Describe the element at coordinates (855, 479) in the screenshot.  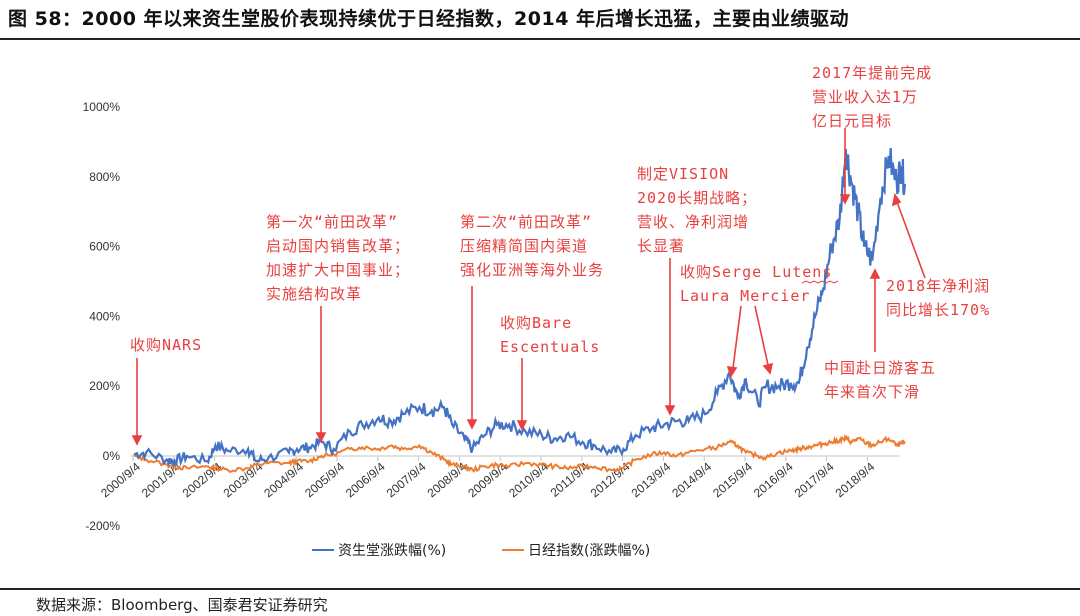
I see `x-tick-label: 2018/9/4` at that location.